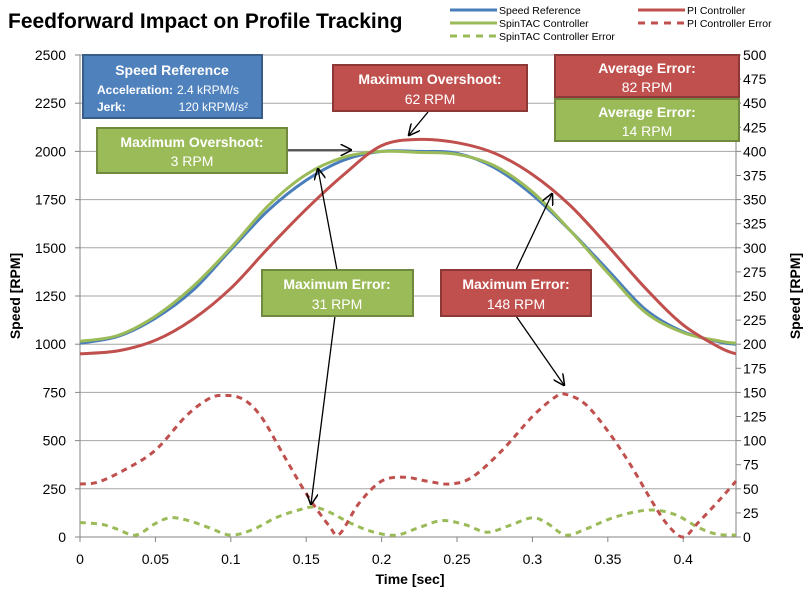  What do you see at coordinates (192, 161) in the screenshot?
I see `svg-text: 3 RPM` at bounding box center [192, 161].